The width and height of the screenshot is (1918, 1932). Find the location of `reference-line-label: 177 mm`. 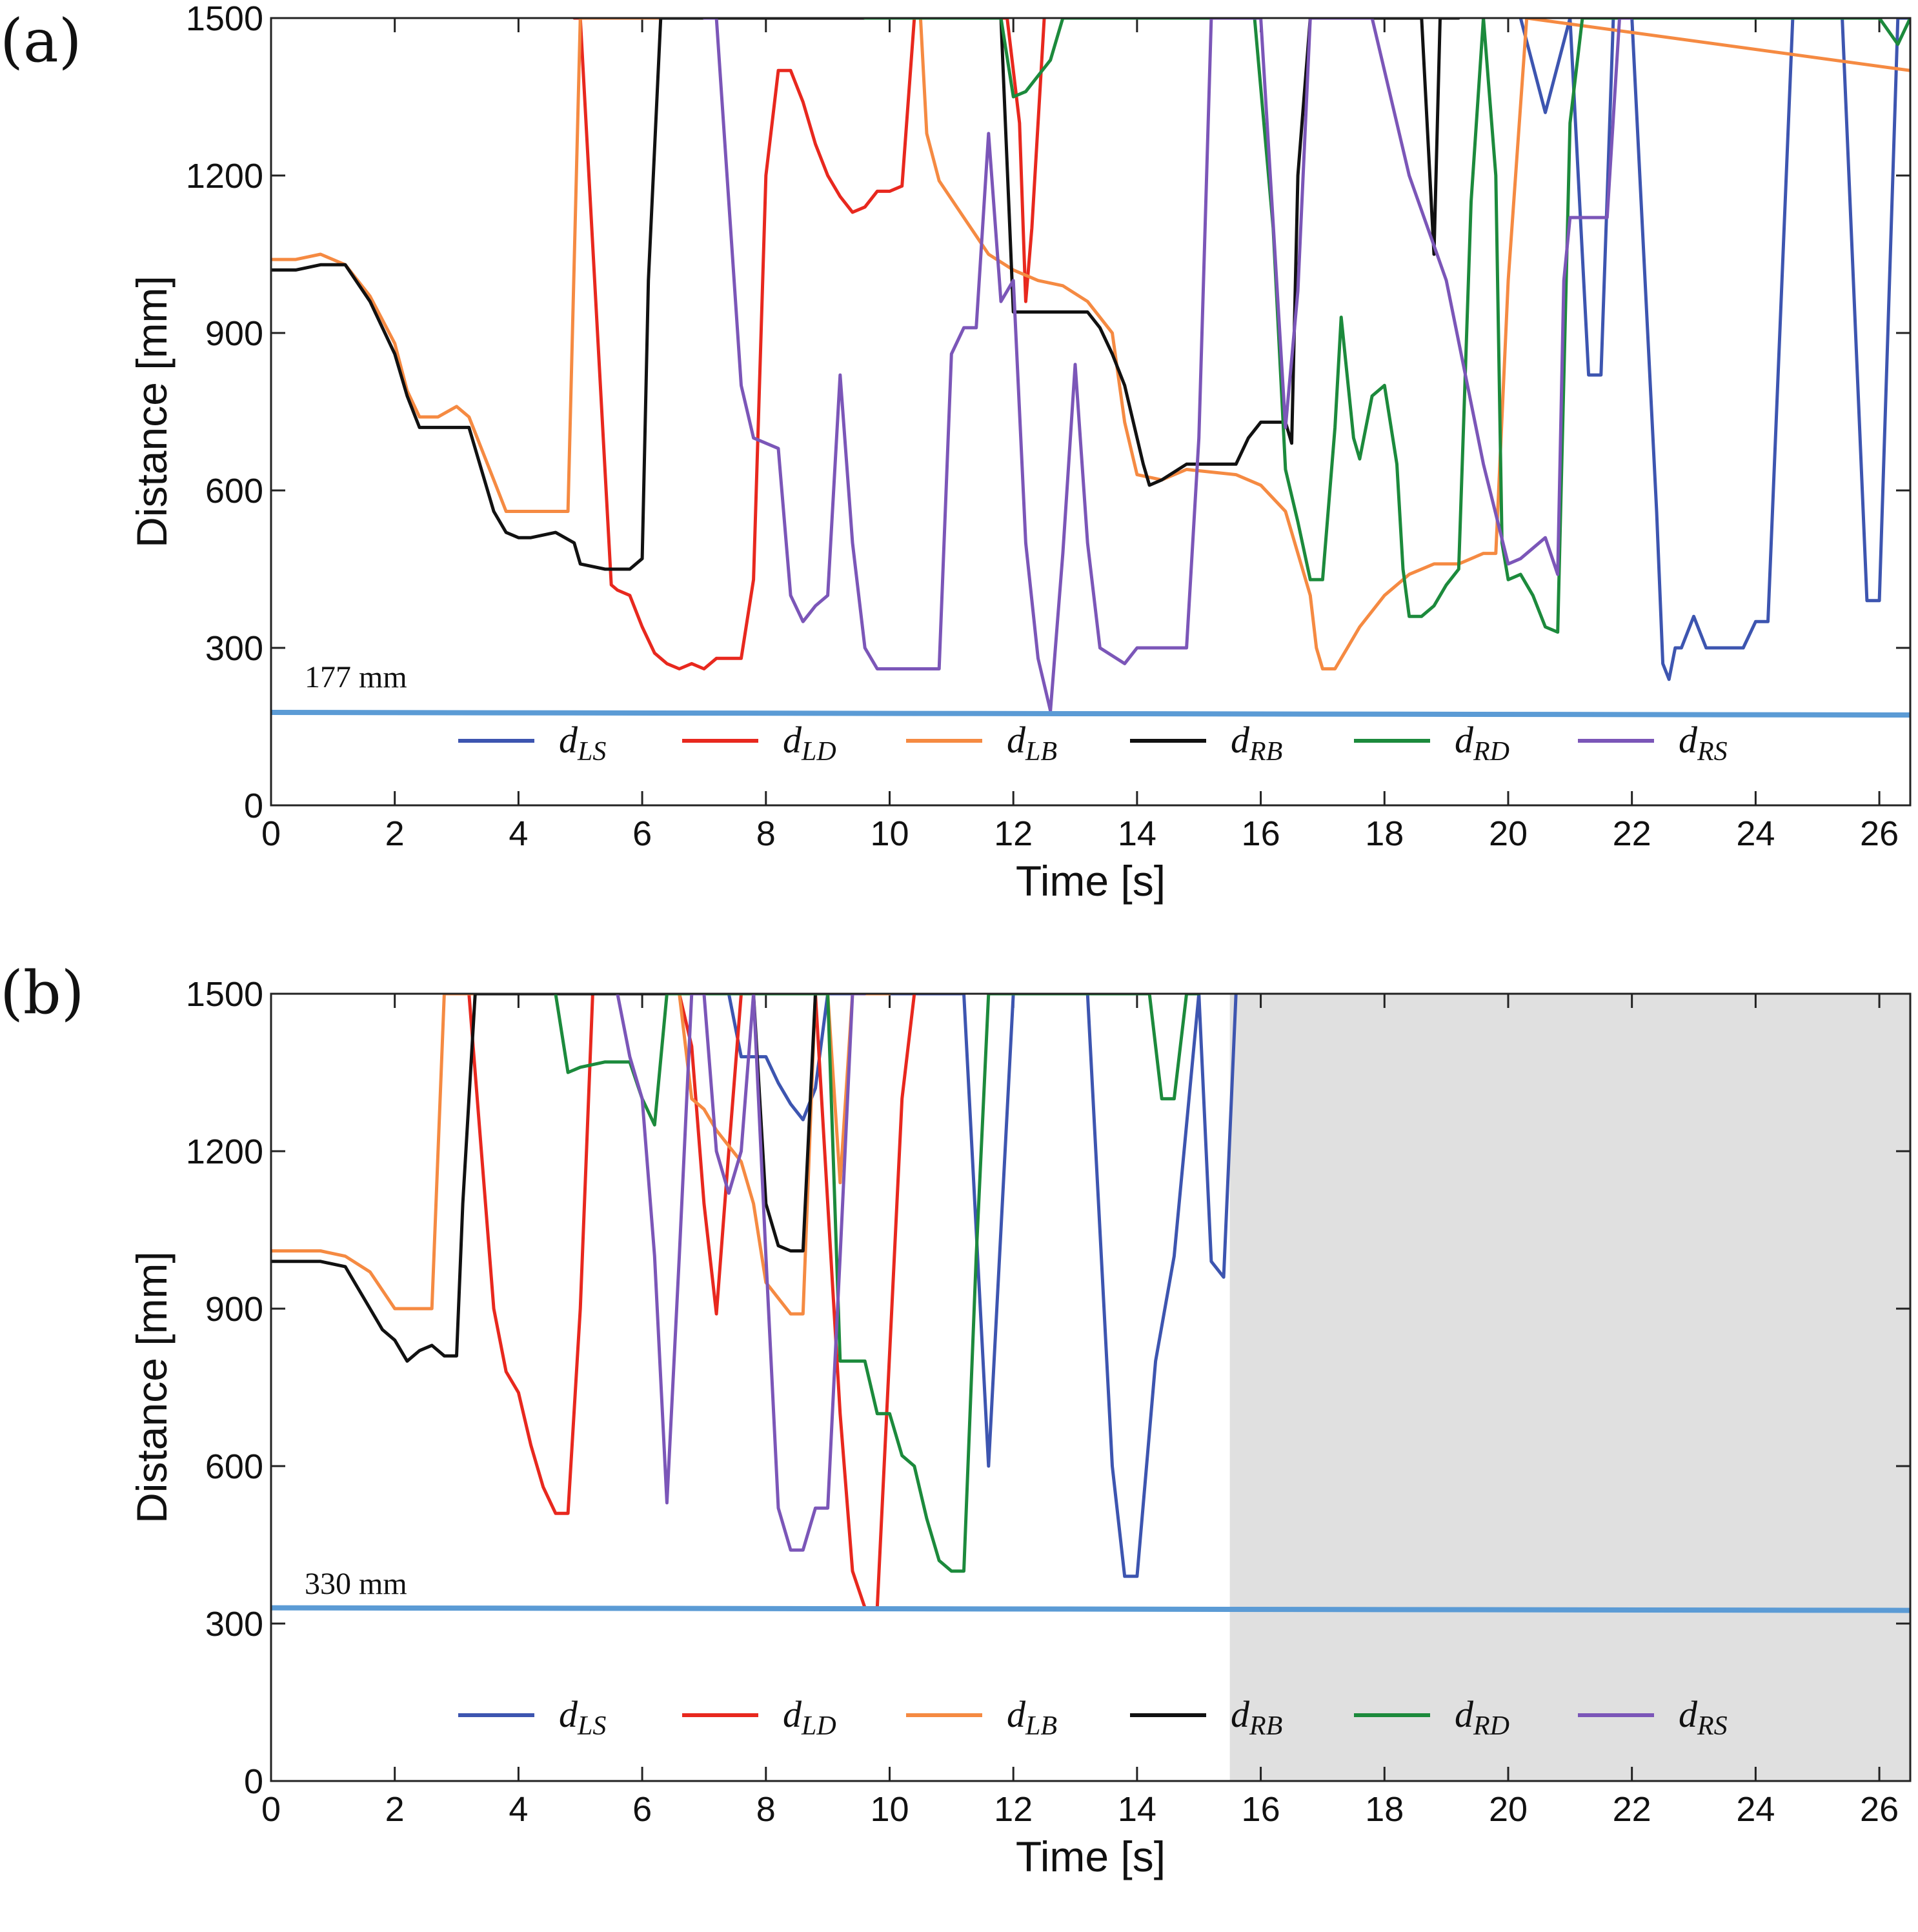

reference-line-label: 177 mm is located at coordinates (356, 677).